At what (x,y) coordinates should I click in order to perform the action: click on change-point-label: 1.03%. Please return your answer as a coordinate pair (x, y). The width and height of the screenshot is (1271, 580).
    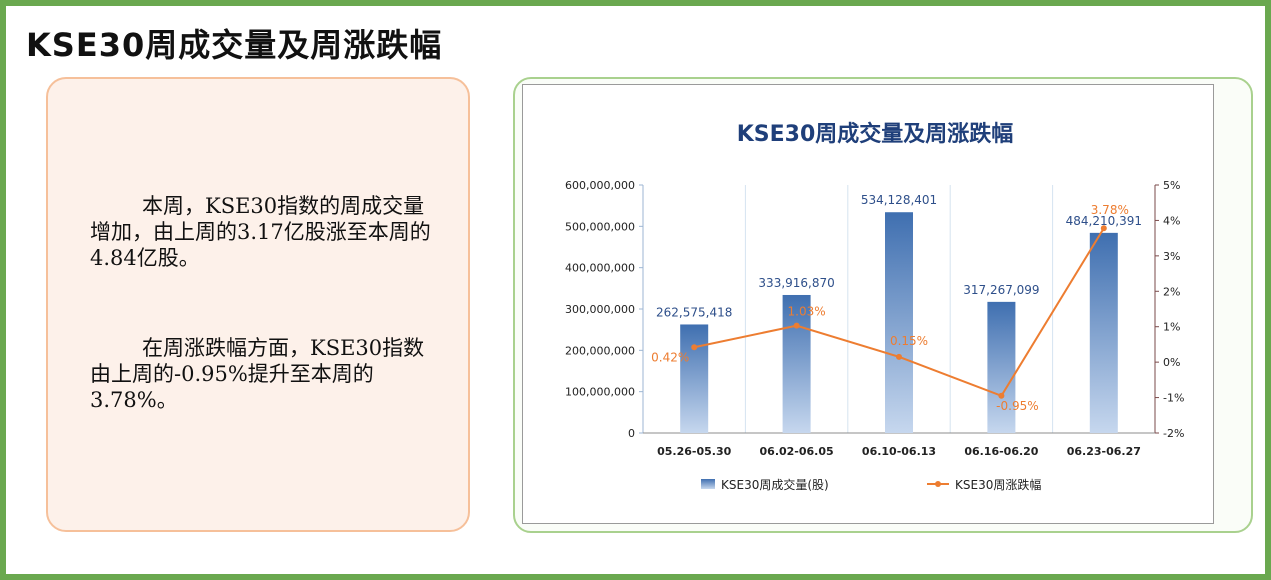
    Looking at the image, I should click on (807, 312).